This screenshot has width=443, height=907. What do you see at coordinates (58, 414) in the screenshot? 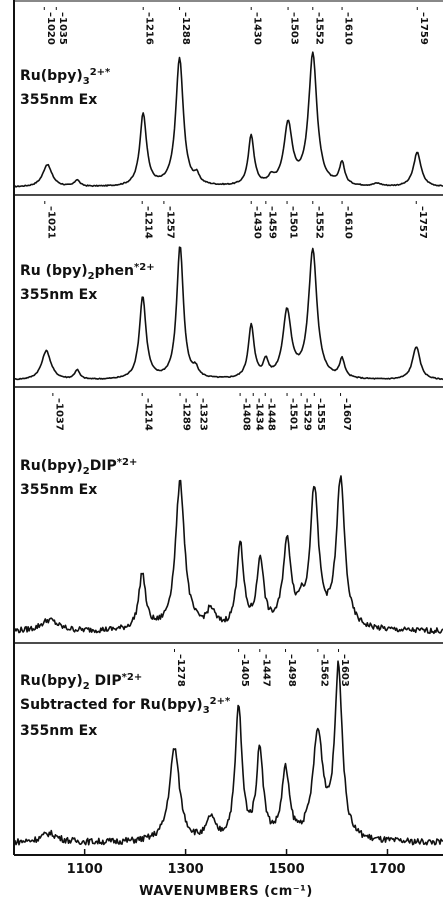
I see `peak-label: –1037` at bounding box center [58, 414].